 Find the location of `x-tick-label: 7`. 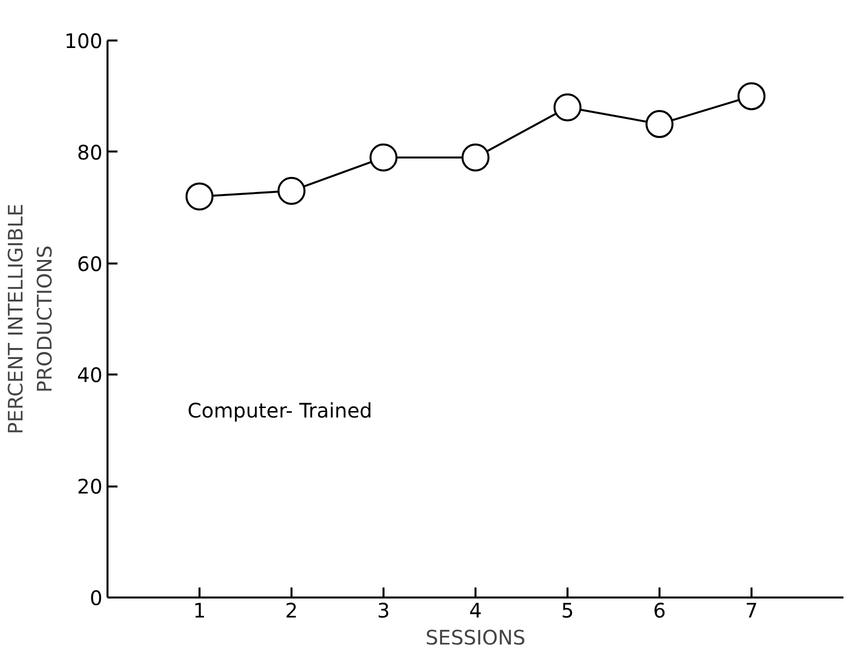

x-tick-label: 7 is located at coordinates (751, 610).